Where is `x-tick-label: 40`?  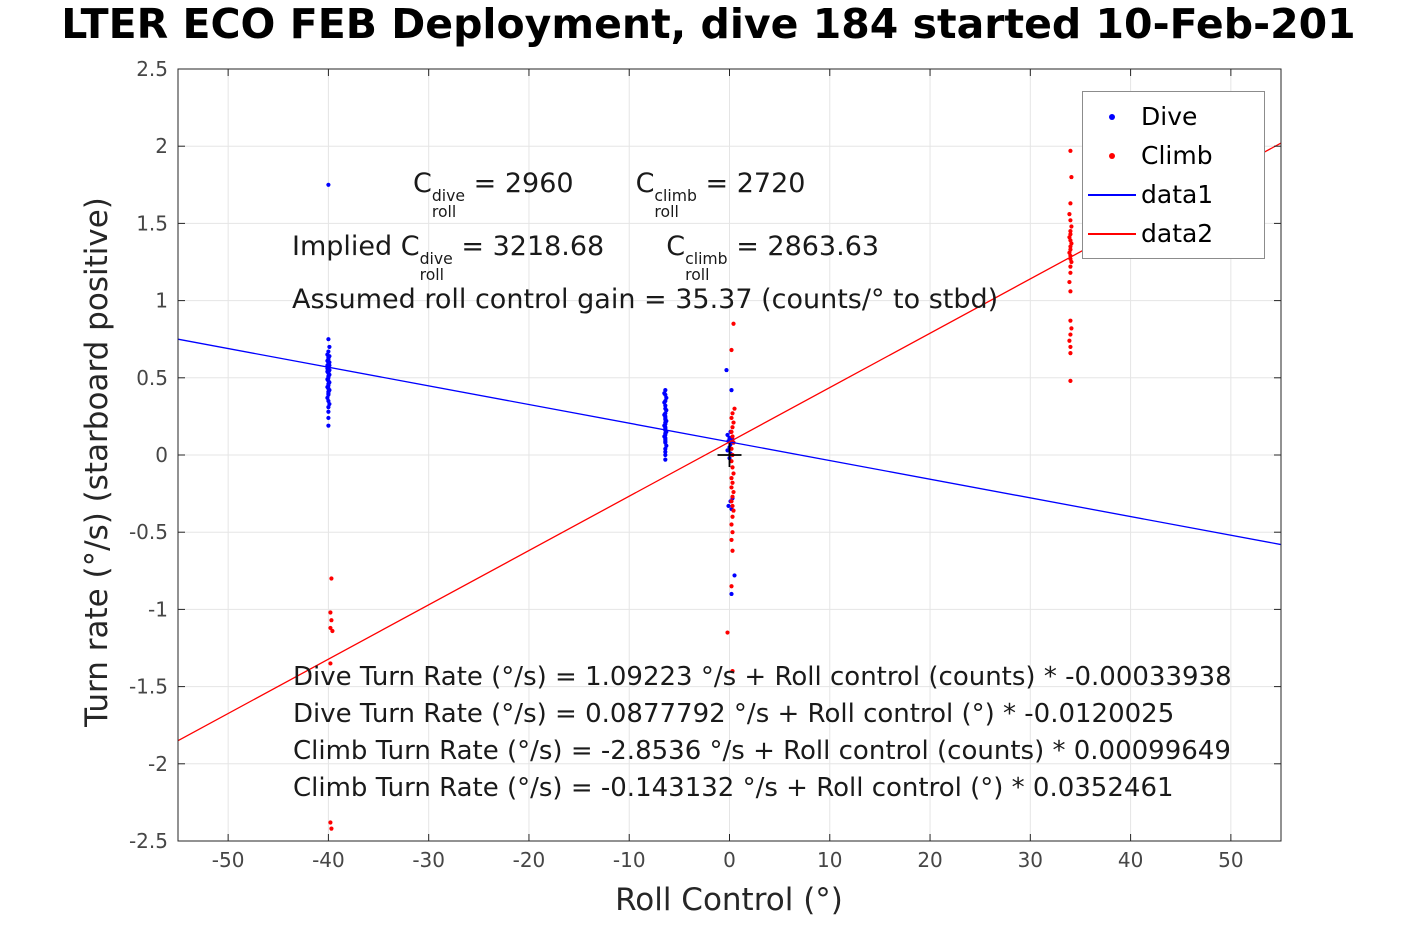
x-tick-label: 40 is located at coordinates (1130, 860).